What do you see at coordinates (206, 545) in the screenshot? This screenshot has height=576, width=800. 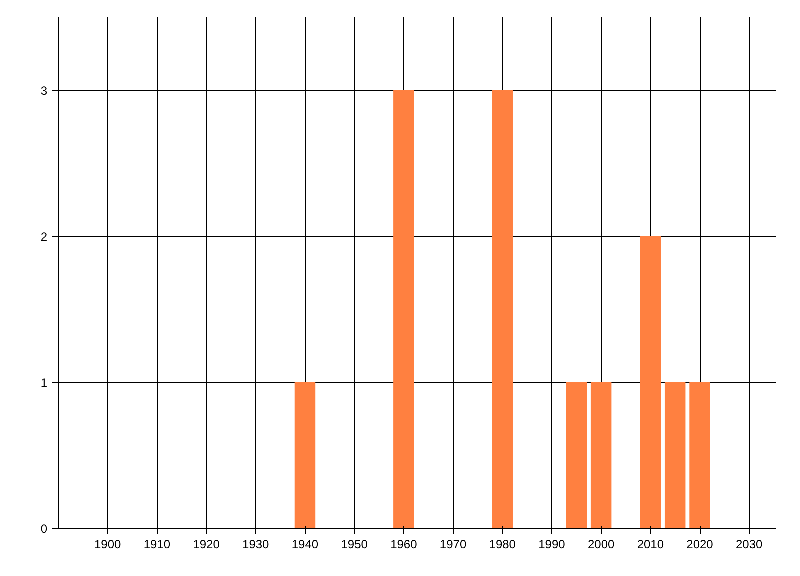 I see `x-tick-label: 1920` at bounding box center [206, 545].